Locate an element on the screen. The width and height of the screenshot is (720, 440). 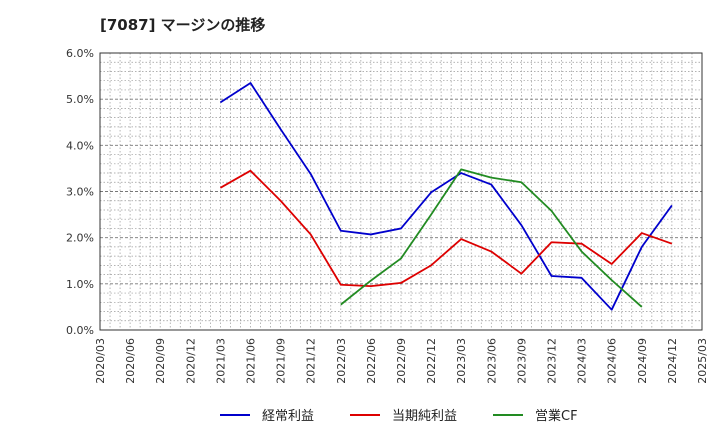
y-tick-label: 0.0% is located at coordinates (80, 330).